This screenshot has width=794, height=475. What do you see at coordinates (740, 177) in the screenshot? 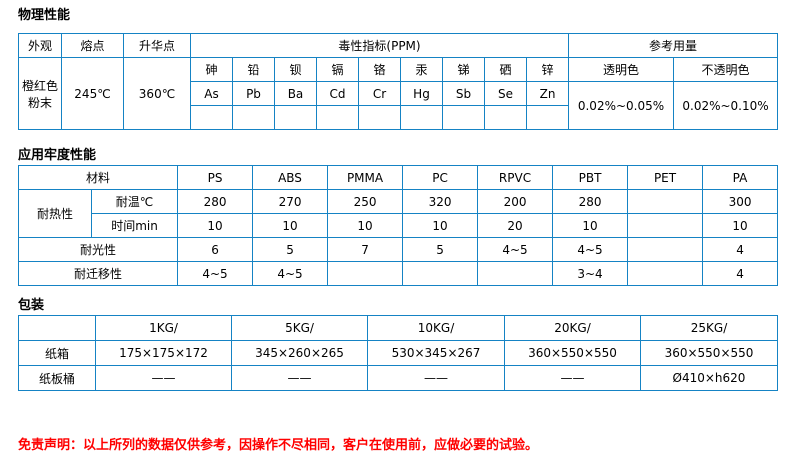
I see `material-name-cell: PA` at bounding box center [740, 177].